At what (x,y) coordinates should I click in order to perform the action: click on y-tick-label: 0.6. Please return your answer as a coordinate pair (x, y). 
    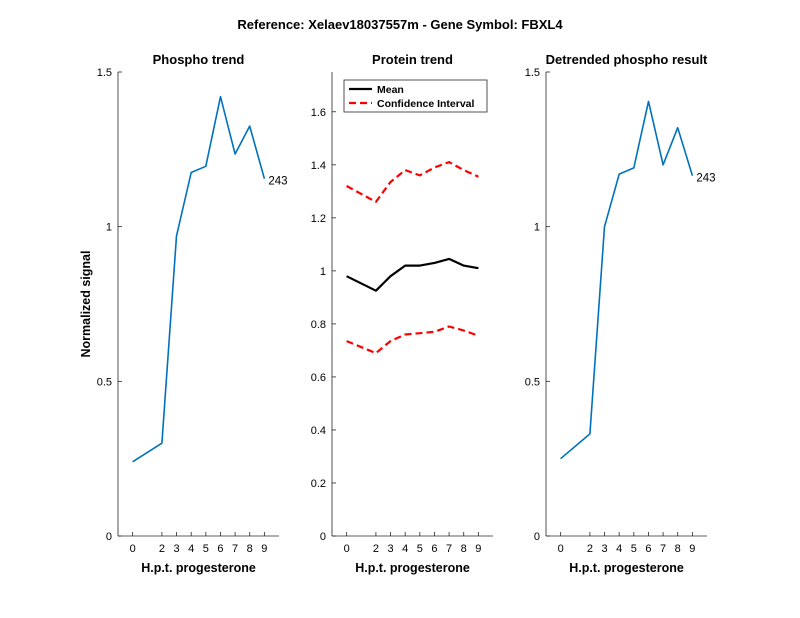
    Looking at the image, I should click on (318, 378).